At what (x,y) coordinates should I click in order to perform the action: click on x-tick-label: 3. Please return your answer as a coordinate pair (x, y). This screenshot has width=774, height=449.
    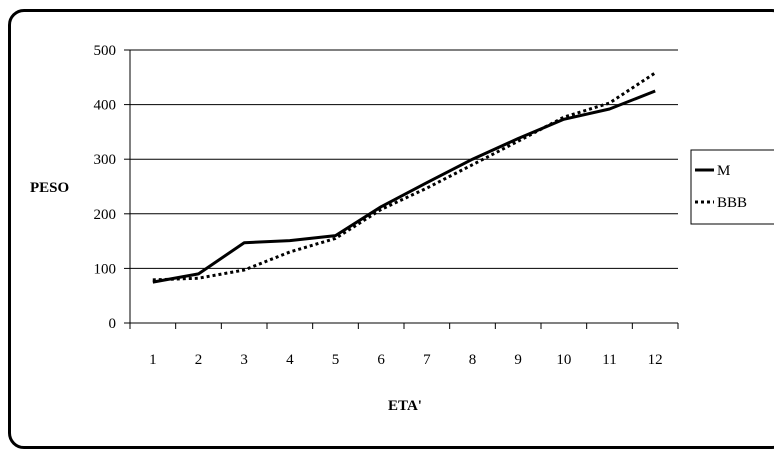
    Looking at the image, I should click on (244, 360).